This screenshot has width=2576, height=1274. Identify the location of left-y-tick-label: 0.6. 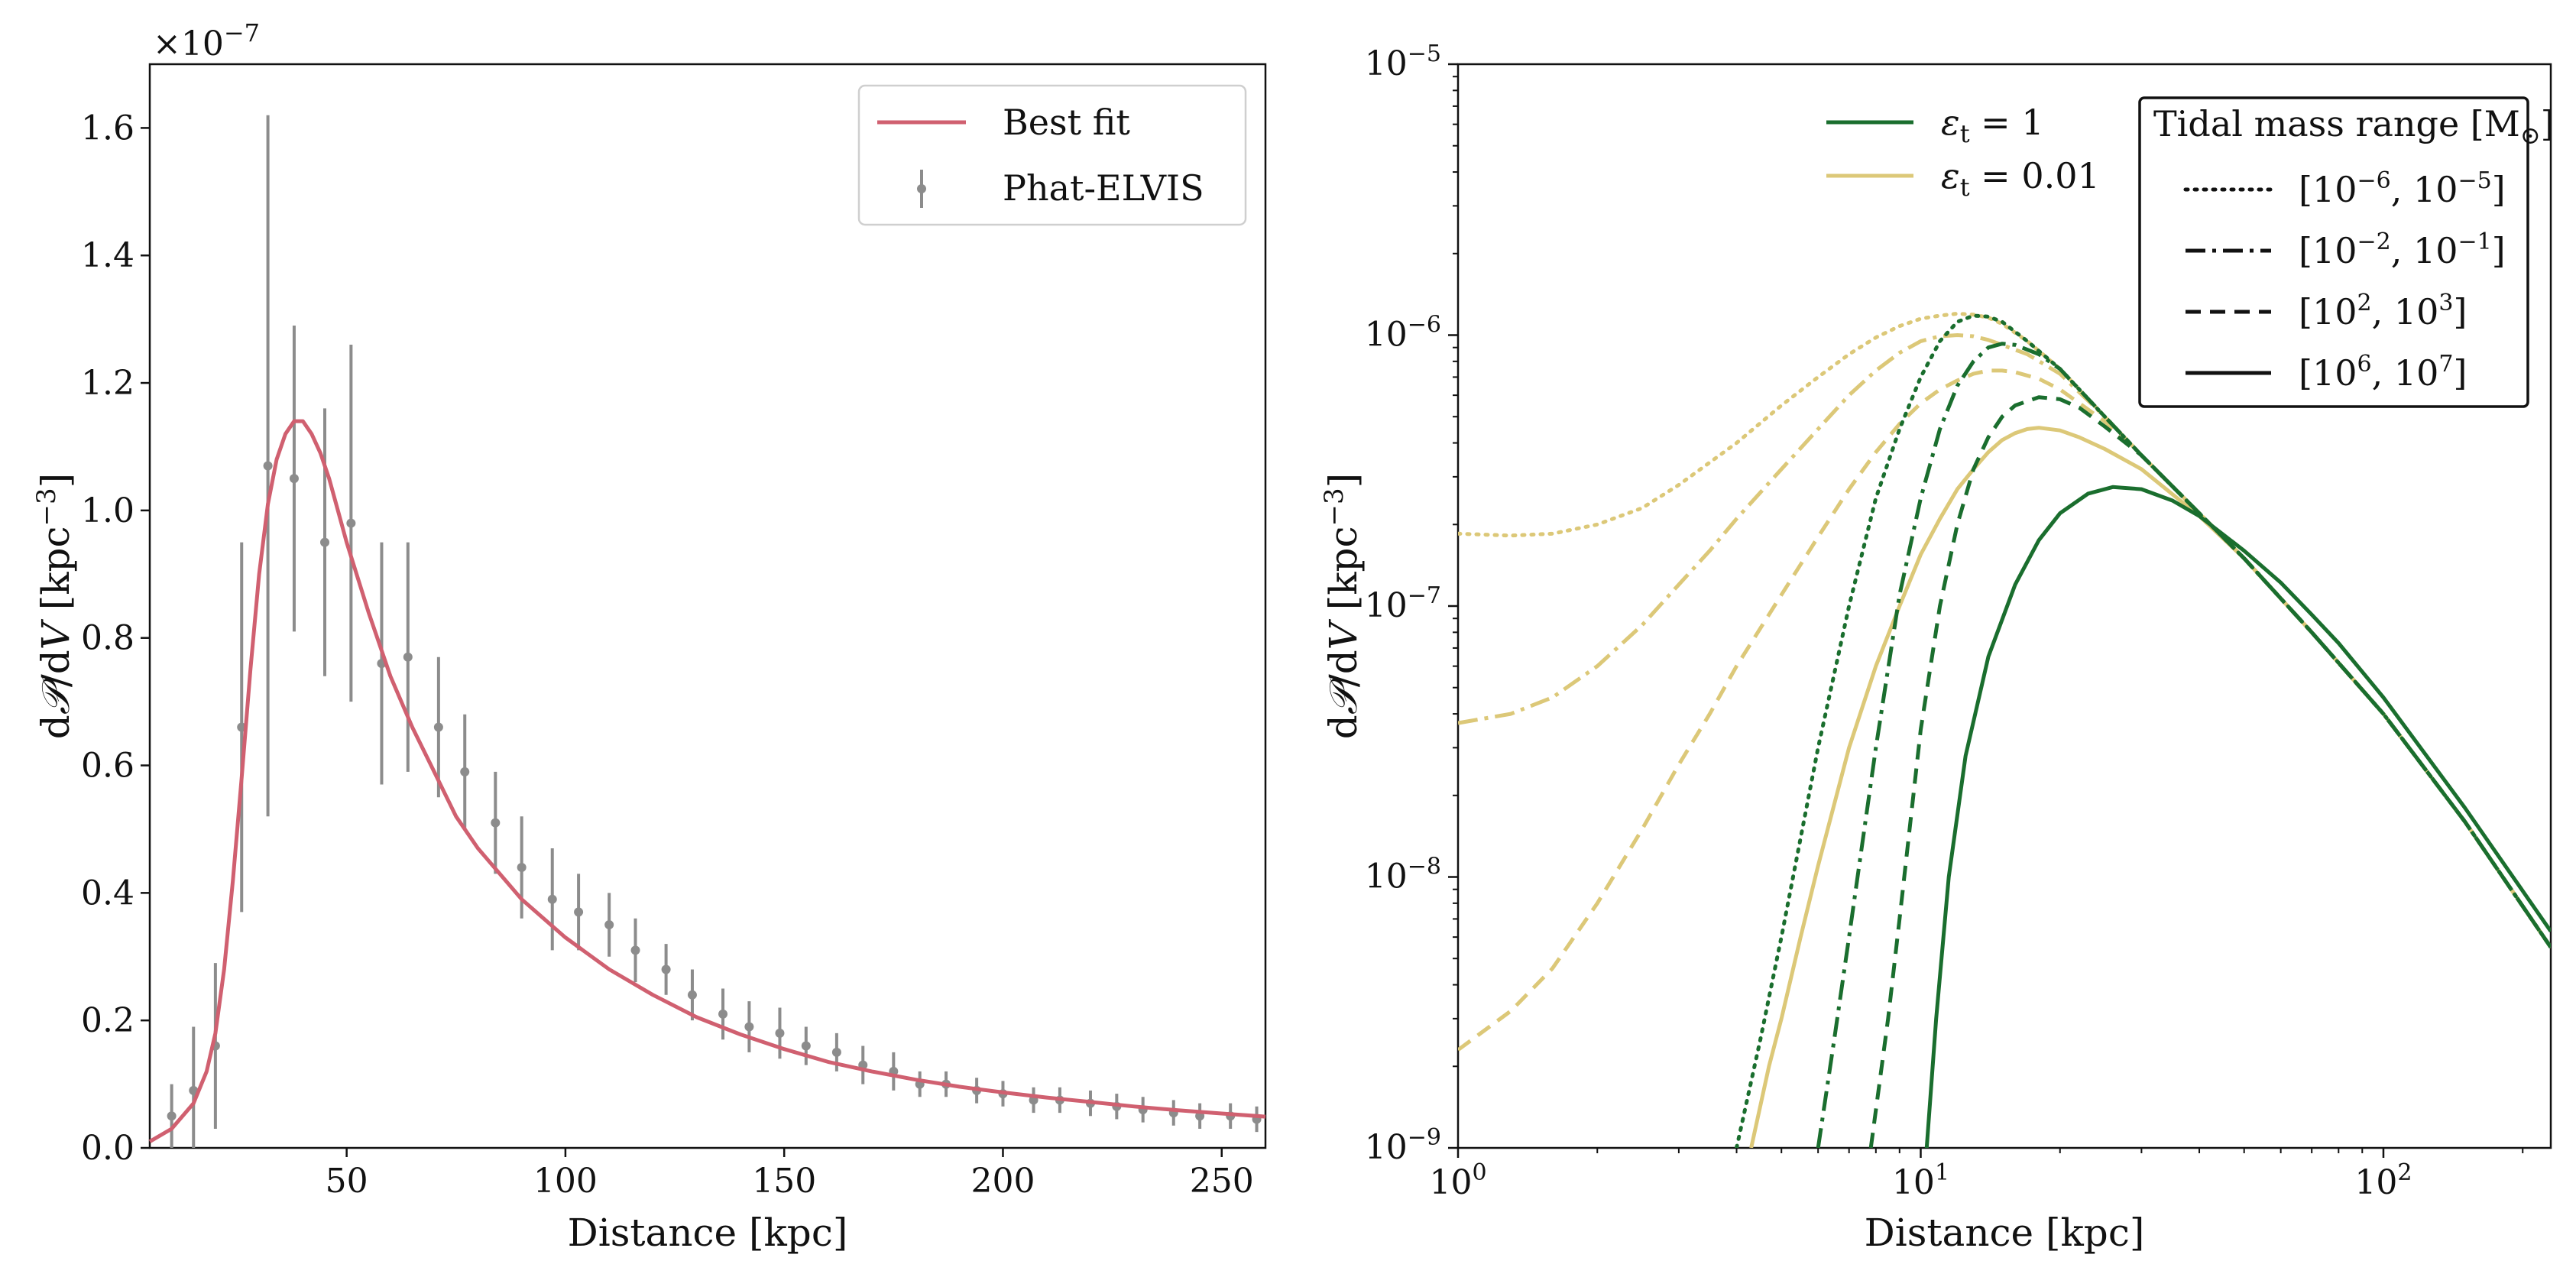
(108, 766).